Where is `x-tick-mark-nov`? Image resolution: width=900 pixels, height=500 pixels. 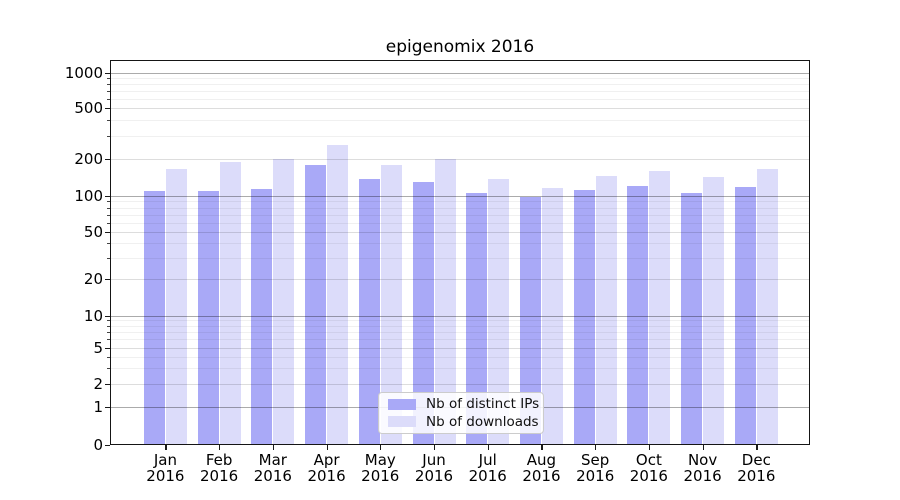
x-tick-mark-nov is located at coordinates (703, 447).